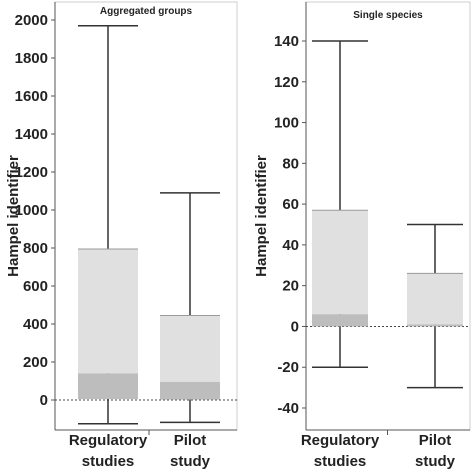 The image size is (474, 474). Describe the element at coordinates (288, 408) in the screenshot. I see `y-tick-label: -40` at that location.